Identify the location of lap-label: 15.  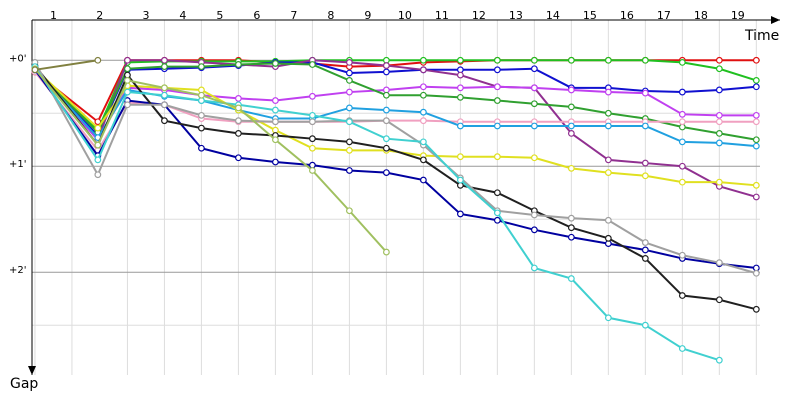
(590, 15).